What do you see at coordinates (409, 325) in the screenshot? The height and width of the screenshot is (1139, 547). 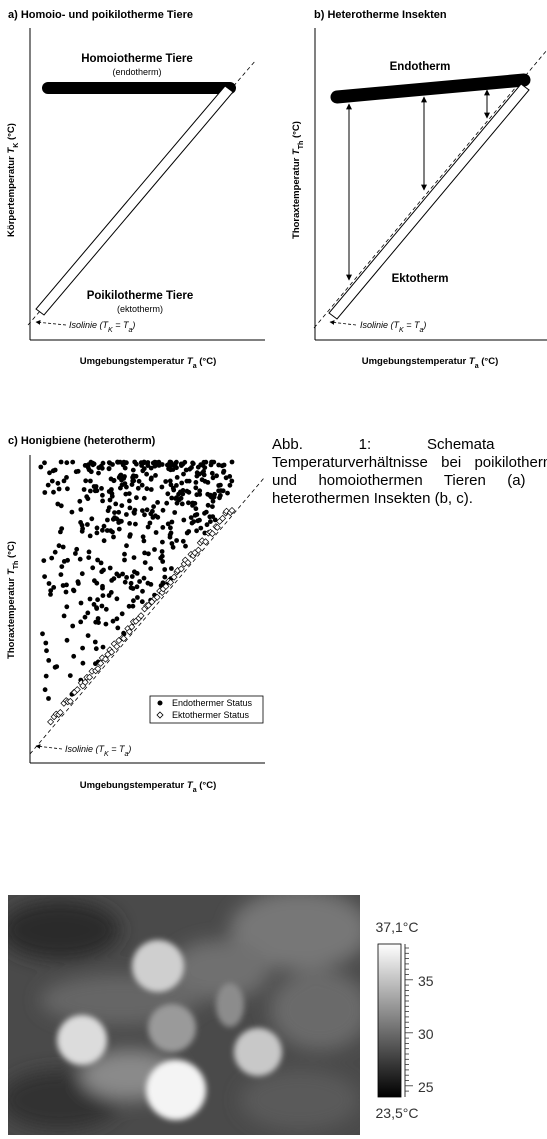 I see `label-part: =` at bounding box center [409, 325].